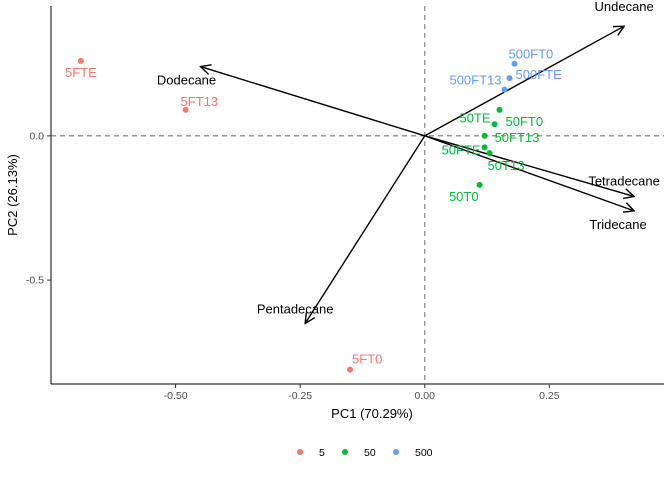 The width and height of the screenshot is (672, 480). What do you see at coordinates (475, 80) in the screenshot?
I see `point-label-500ft13: 500FT13` at bounding box center [475, 80].